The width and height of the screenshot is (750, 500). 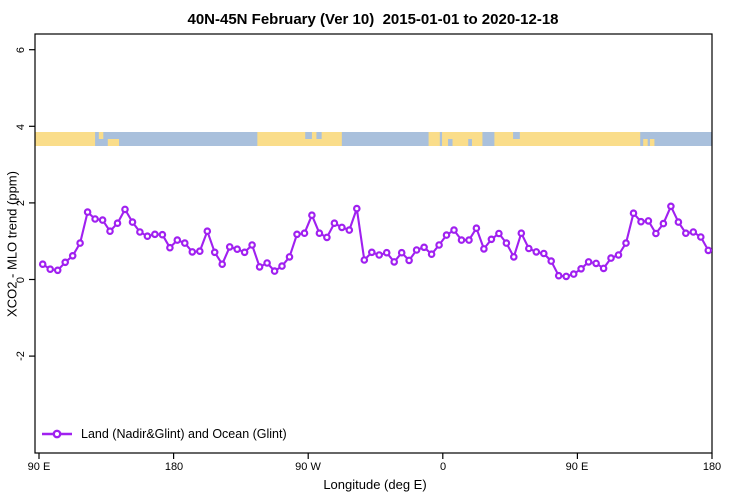 What do you see at coordinates (21, 203) in the screenshot?
I see `y-tick-label-2: 2` at bounding box center [21, 203].